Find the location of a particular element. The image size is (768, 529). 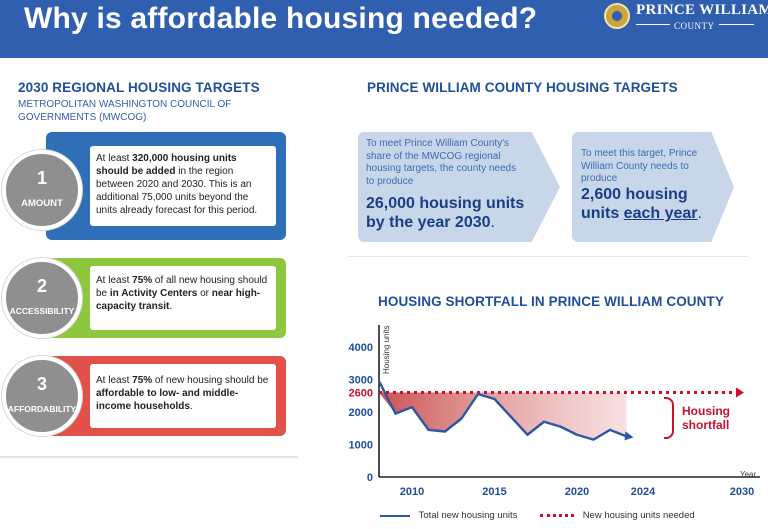

page-title: Why is affordable housing needed? is located at coordinates (281, 18).